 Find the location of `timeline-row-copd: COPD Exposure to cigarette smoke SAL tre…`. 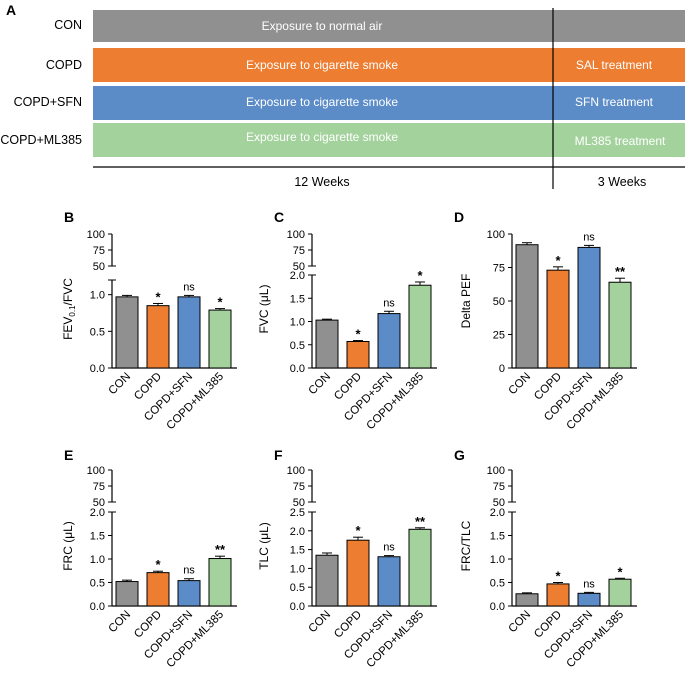

timeline-row-copd: COPD Exposure to cigarette smoke SAL tre… is located at coordinates (365, 65).